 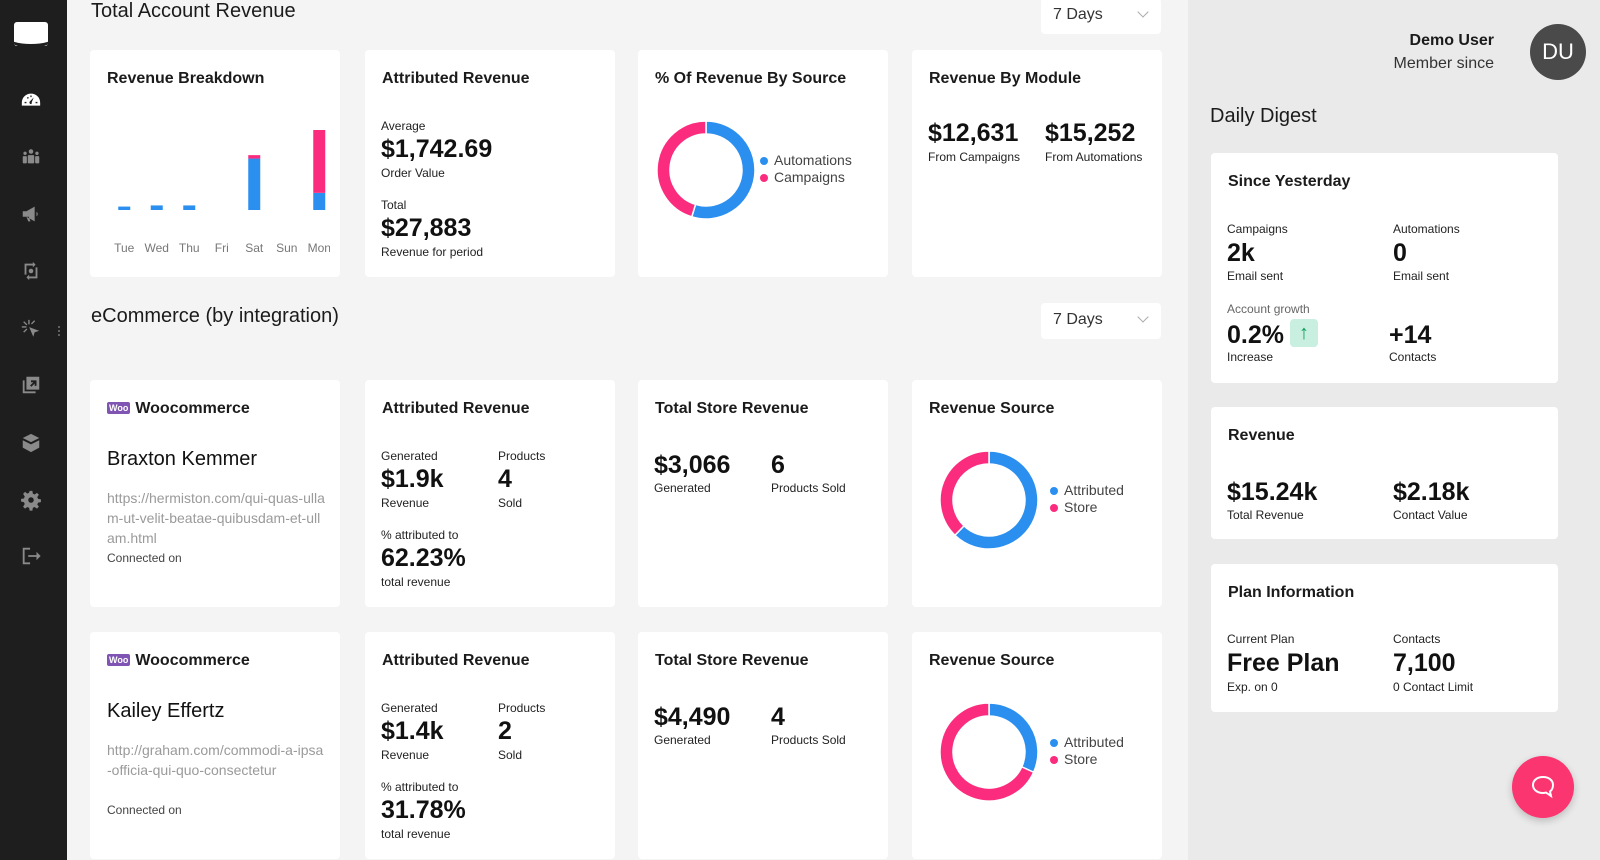 What do you see at coordinates (1241, 253) in the screenshot?
I see `campaigns-value: 2k` at bounding box center [1241, 253].